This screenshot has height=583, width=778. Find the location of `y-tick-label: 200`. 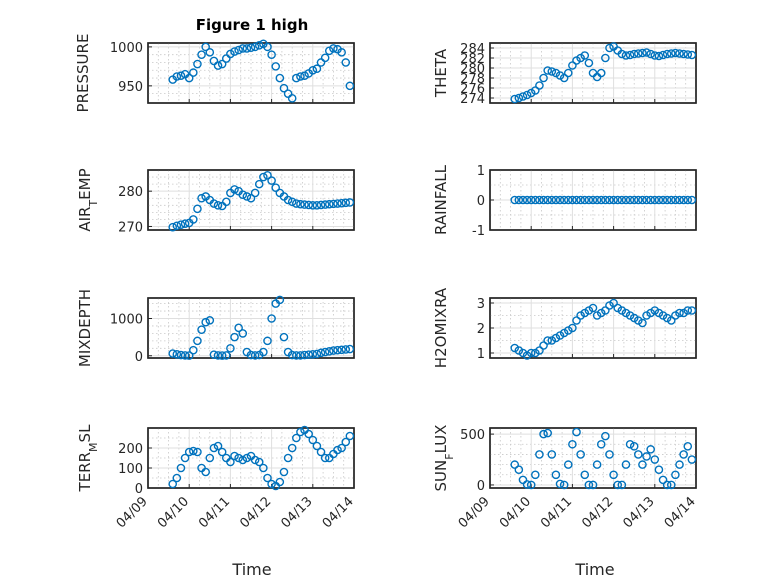

y-tick-label: 200 is located at coordinates (130, 449).